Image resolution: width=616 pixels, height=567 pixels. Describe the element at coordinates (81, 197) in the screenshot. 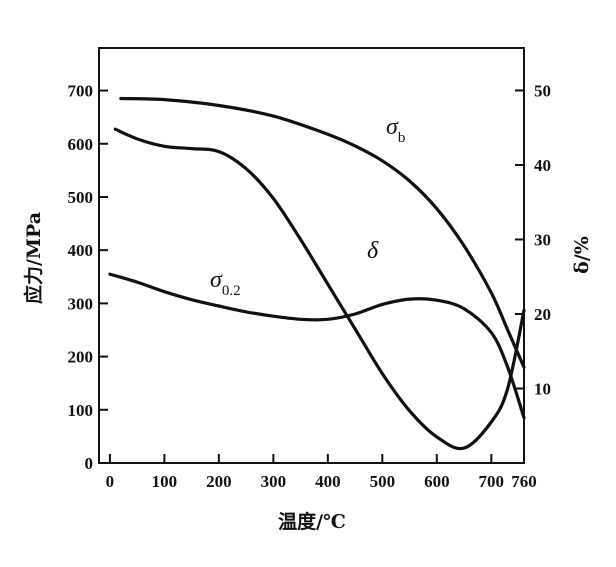

I see `y-left-tick-label: 500` at that location.